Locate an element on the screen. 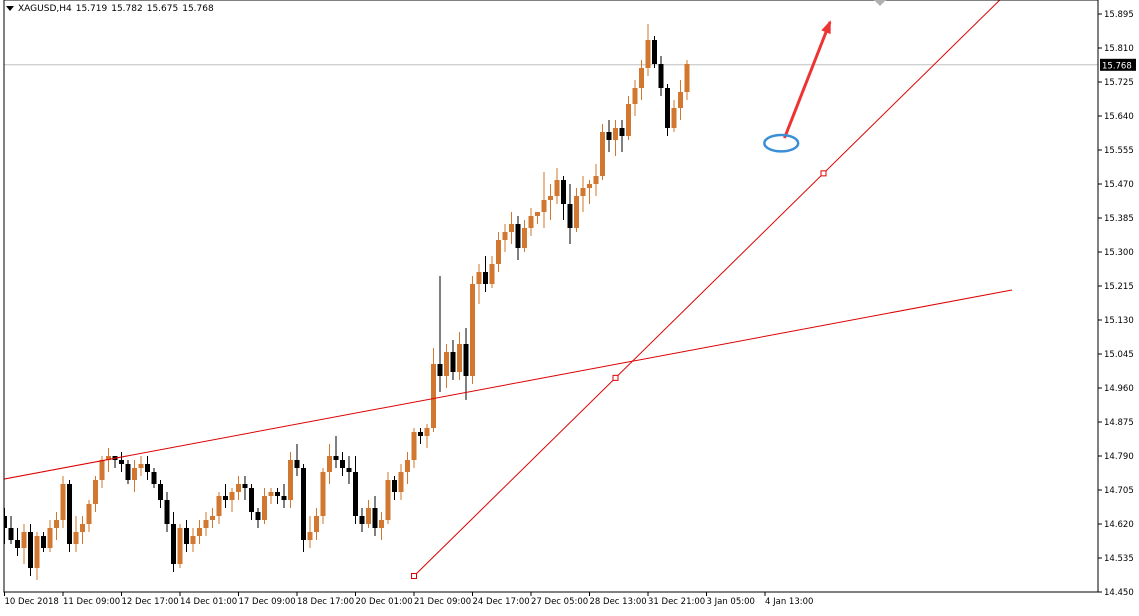 The height and width of the screenshot is (616, 1139). open-value: 15.719 is located at coordinates (91, 9).